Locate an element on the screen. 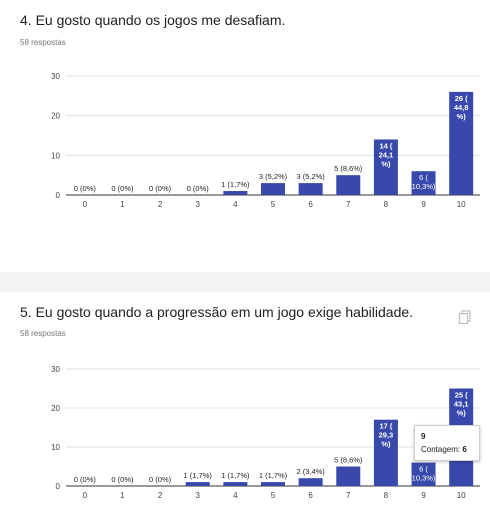  data-label: 24,1 is located at coordinates (386, 154).